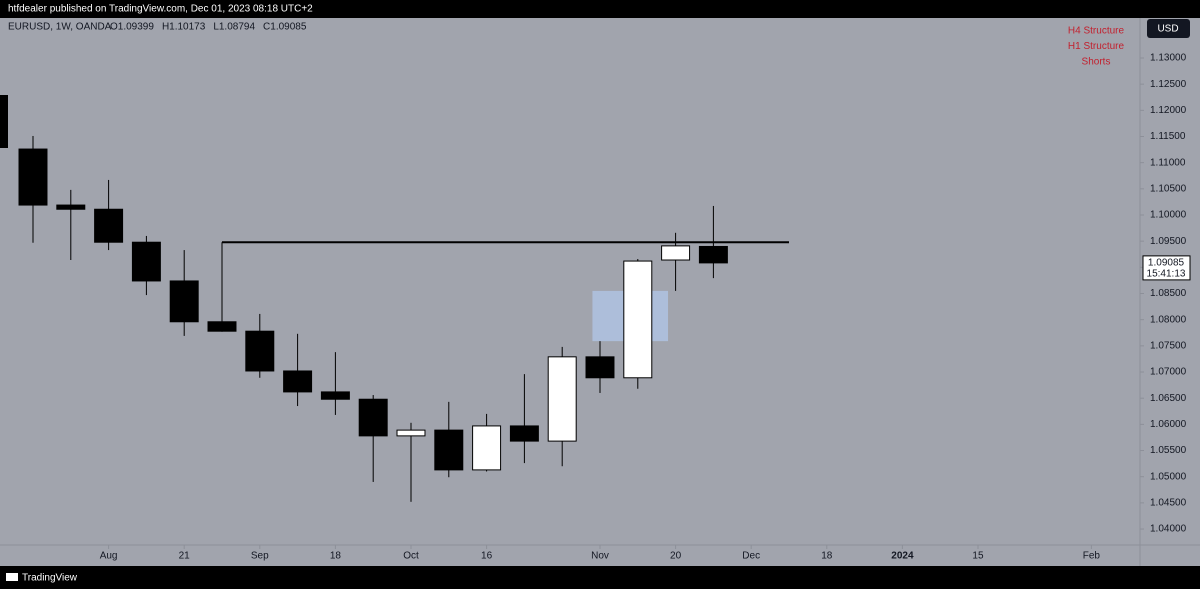 The width and height of the screenshot is (1200, 589). I want to click on x-tick-label: 15, so click(978, 556).